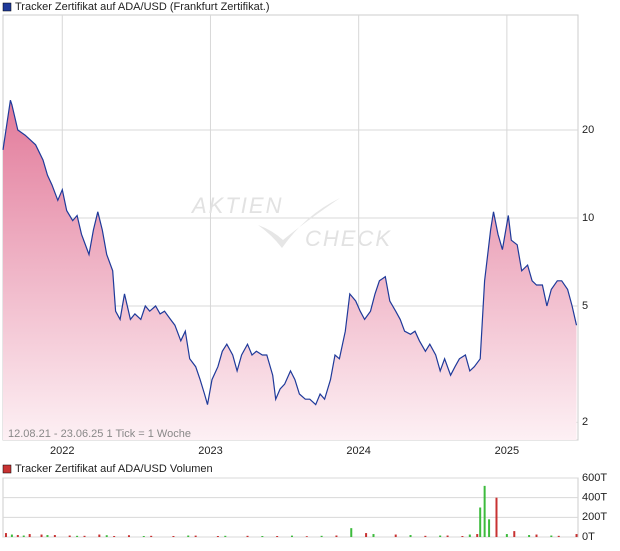 The width and height of the screenshot is (620, 551). I want to click on watermark-text: CHECK, so click(348, 238).